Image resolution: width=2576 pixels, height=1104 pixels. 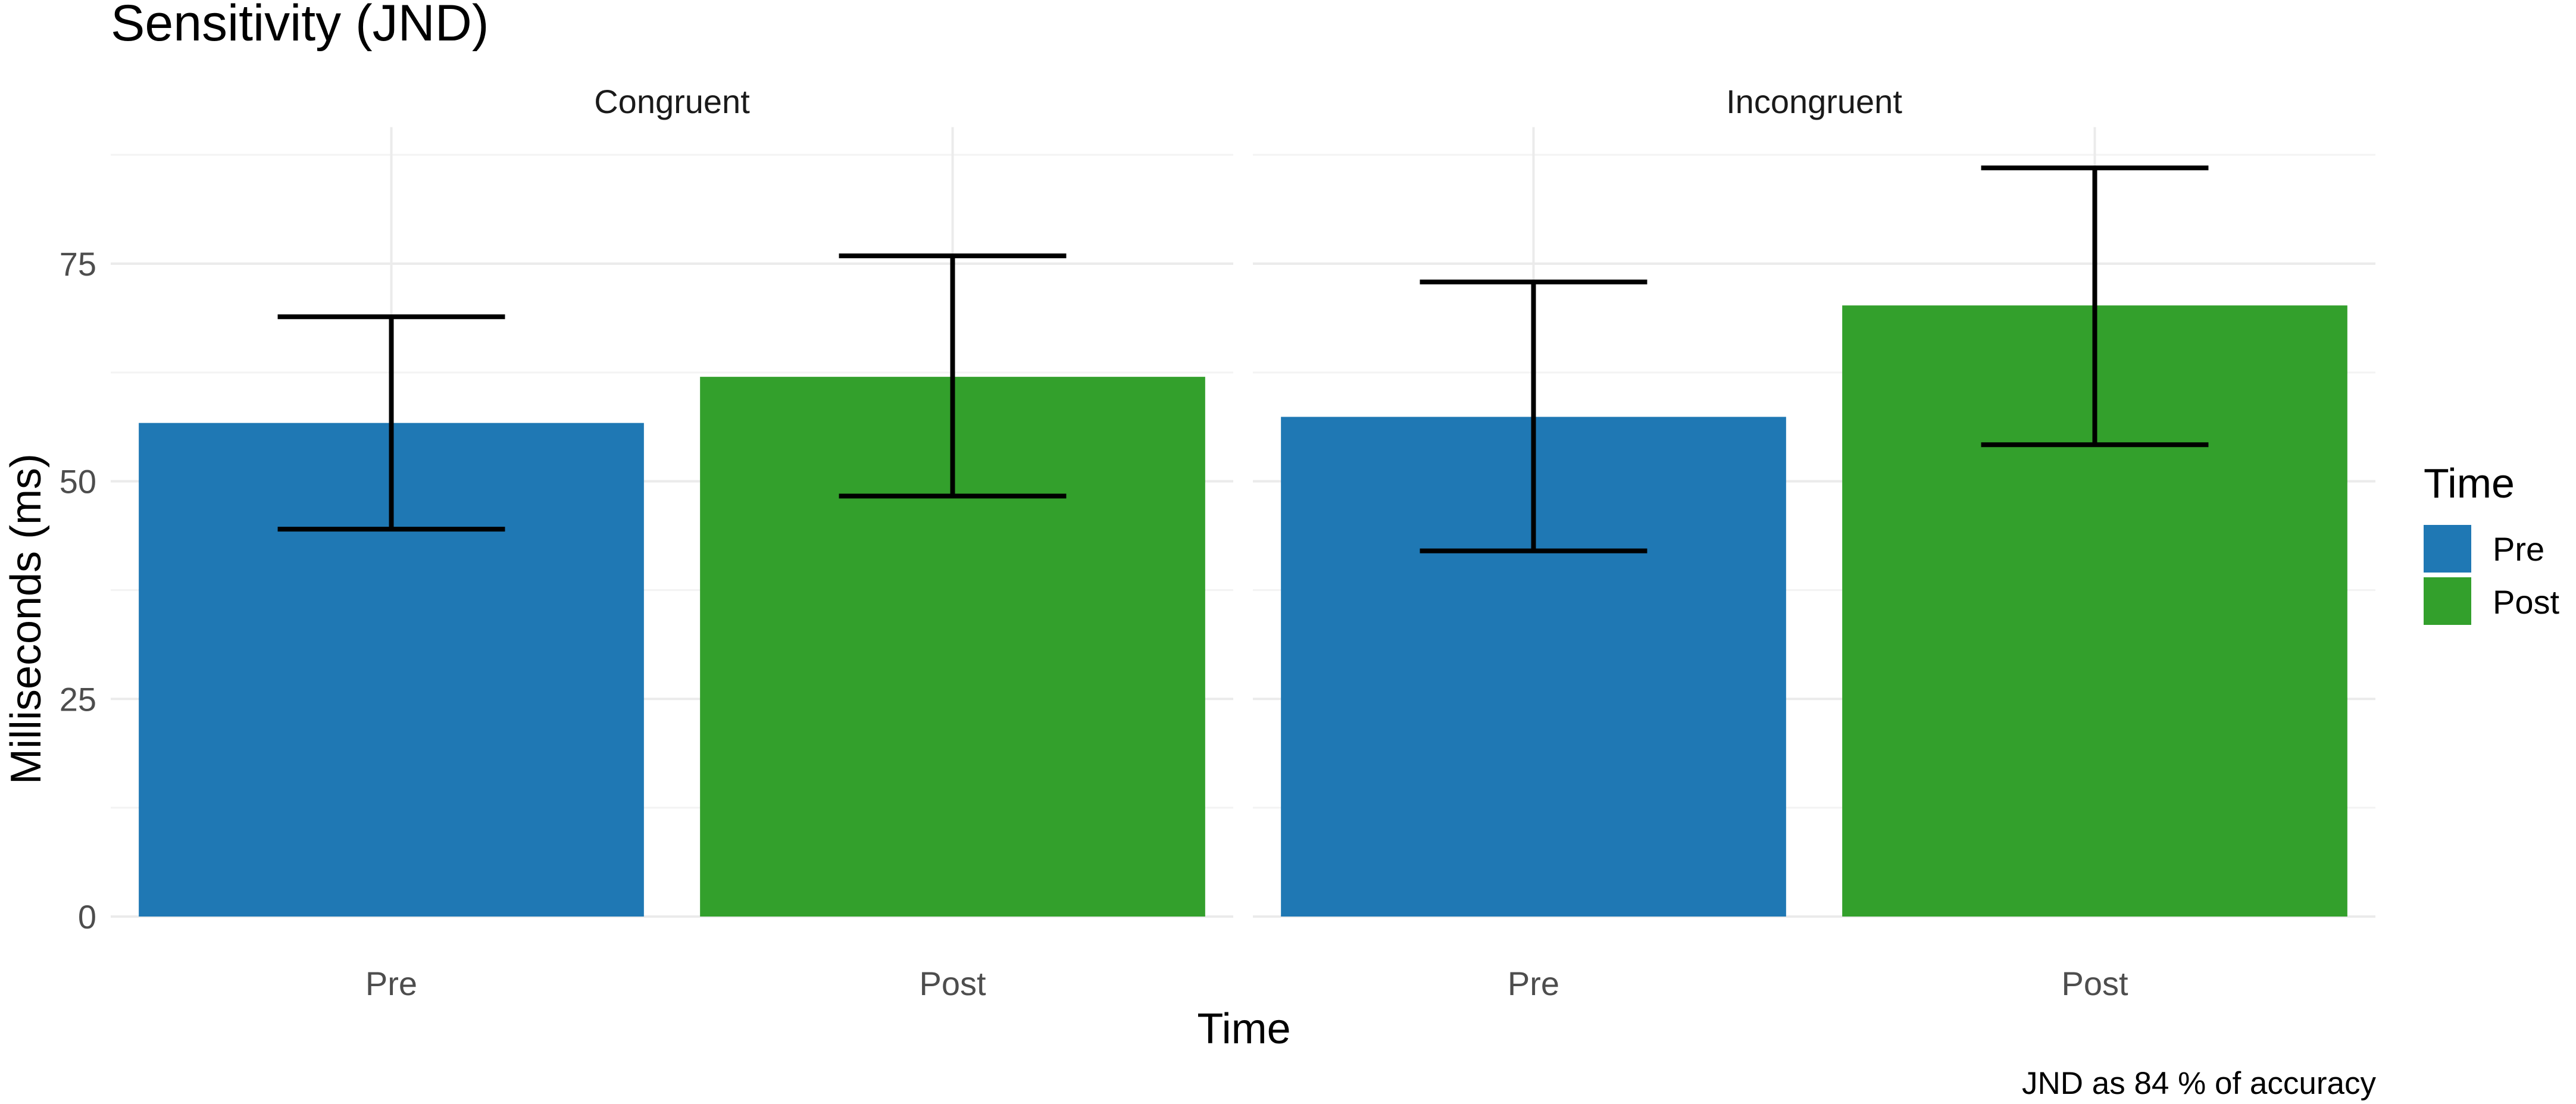 What do you see at coordinates (78, 264) in the screenshot?
I see `y-tick-label: 75` at bounding box center [78, 264].